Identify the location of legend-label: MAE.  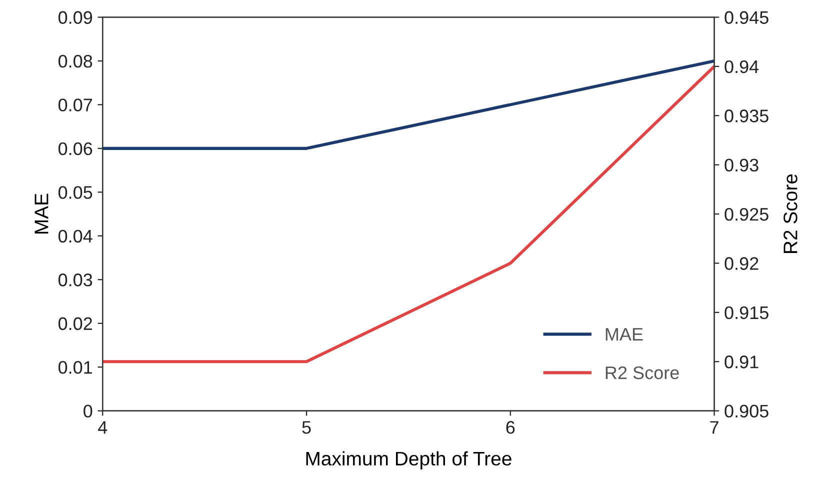
(624, 334).